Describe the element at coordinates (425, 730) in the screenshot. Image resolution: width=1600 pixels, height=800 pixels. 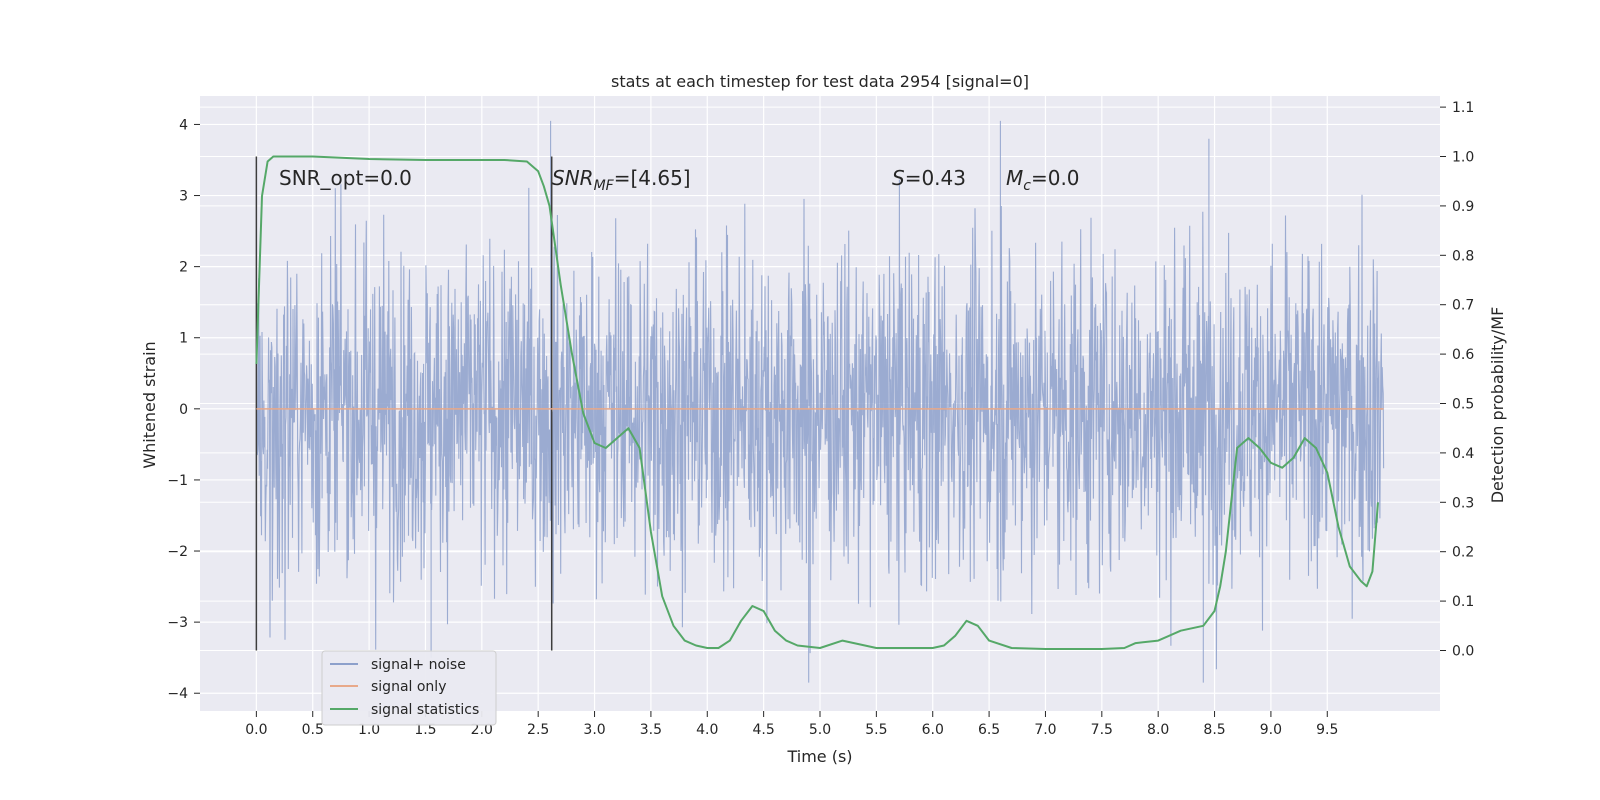
I see `x-tick-label: 1.5` at that location.